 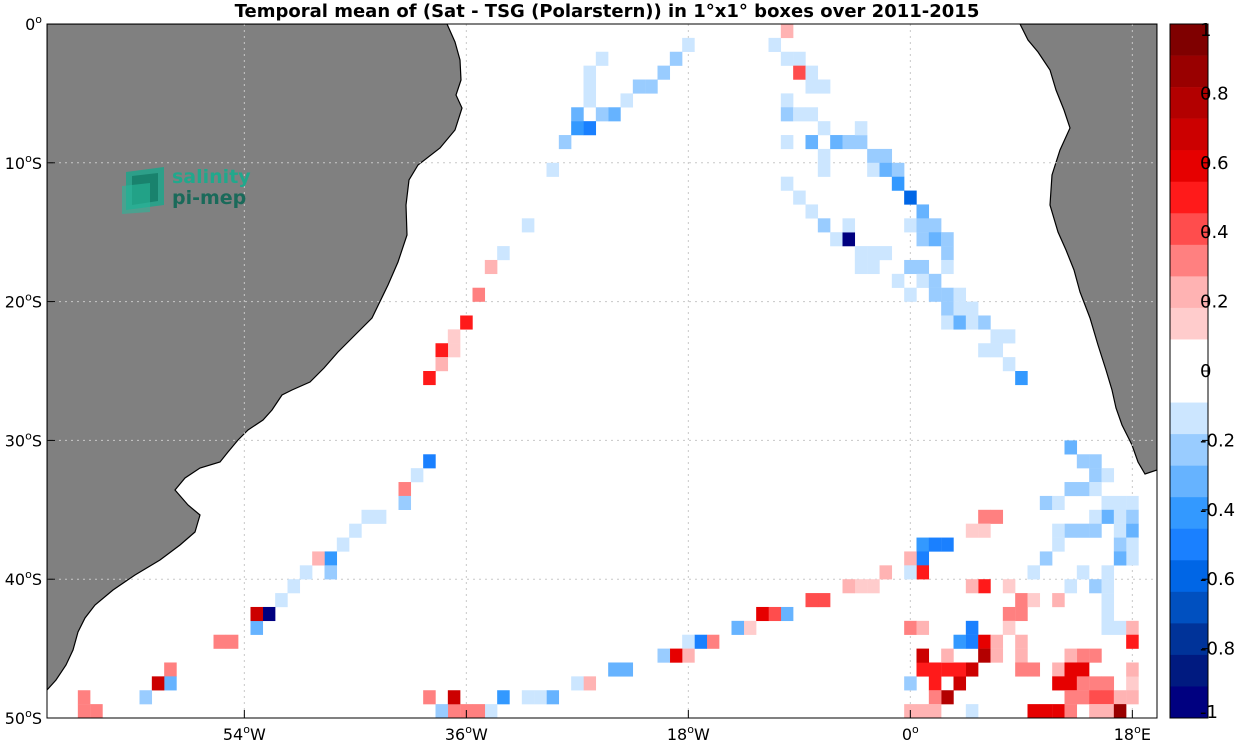 What do you see at coordinates (30, 370) in the screenshot?
I see `y-axis: 0o 10oS 20oS 30oS 40oS 50oS` at bounding box center [30, 370].